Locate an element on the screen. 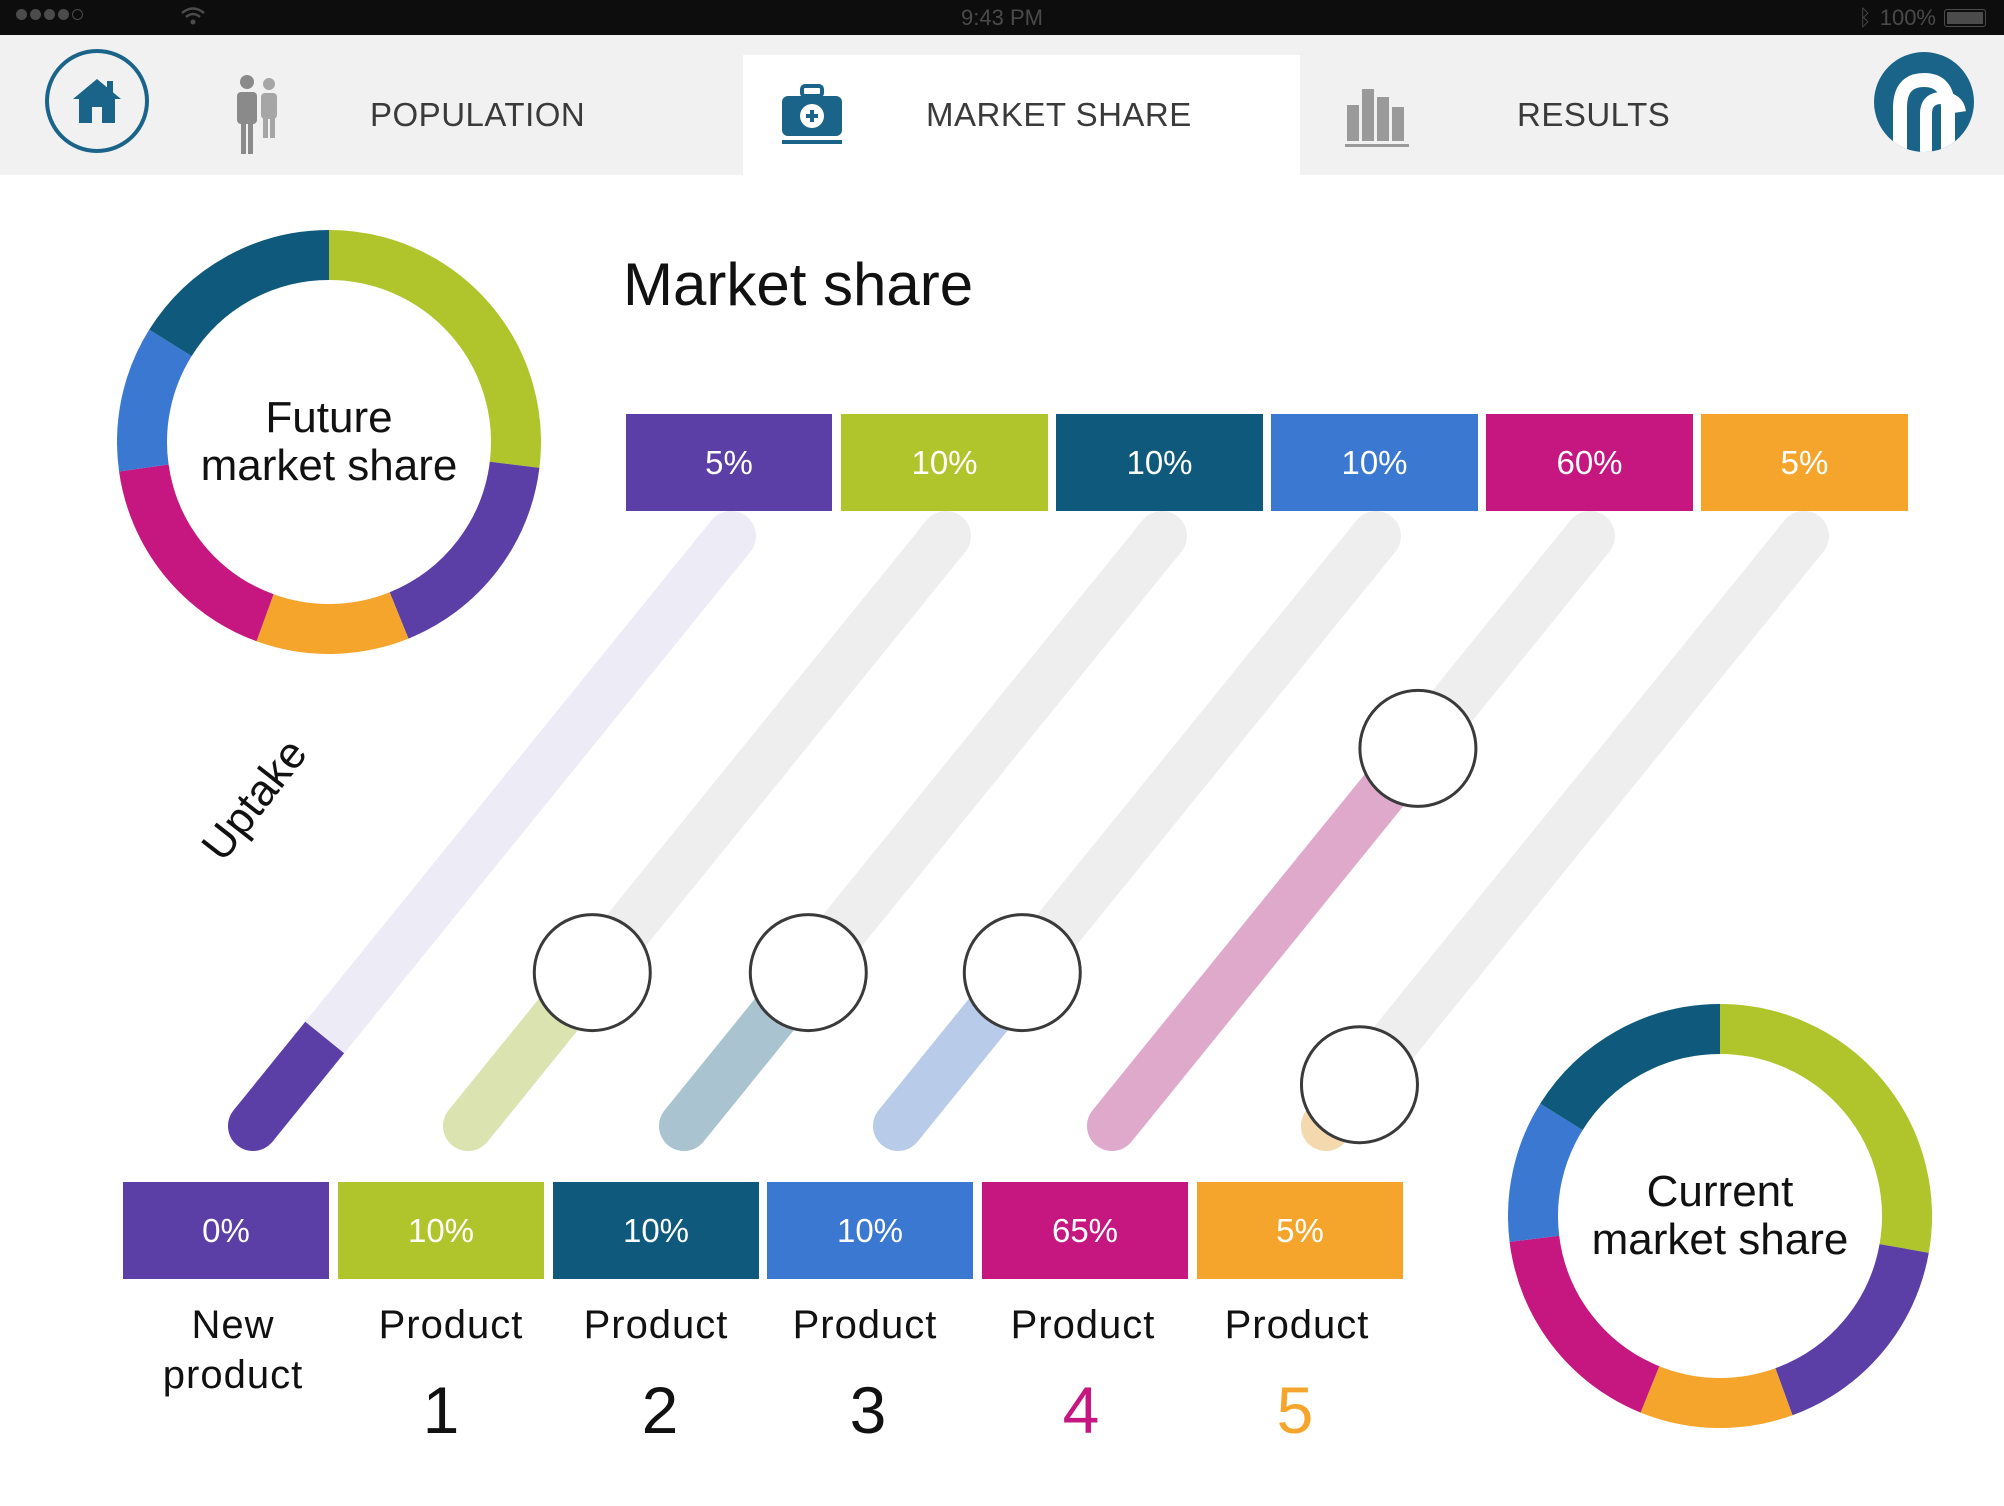 This screenshot has width=2004, height=1506. people-icon is located at coordinates (257, 114).